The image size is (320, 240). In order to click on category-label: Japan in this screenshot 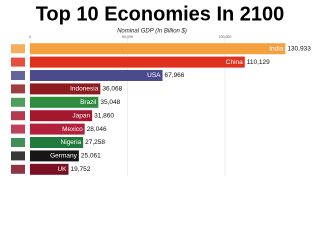, I will do `click(81, 115)`.